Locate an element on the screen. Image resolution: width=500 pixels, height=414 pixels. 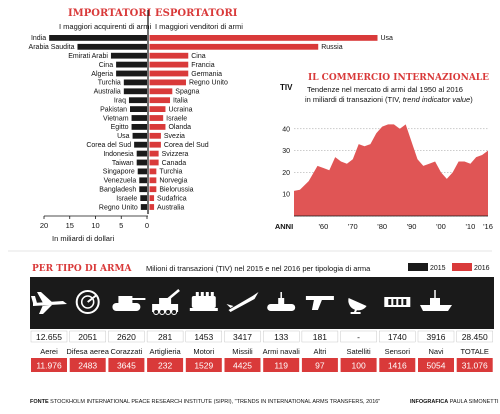
import-bar-label: Regno Unito is located at coordinates (118, 207).